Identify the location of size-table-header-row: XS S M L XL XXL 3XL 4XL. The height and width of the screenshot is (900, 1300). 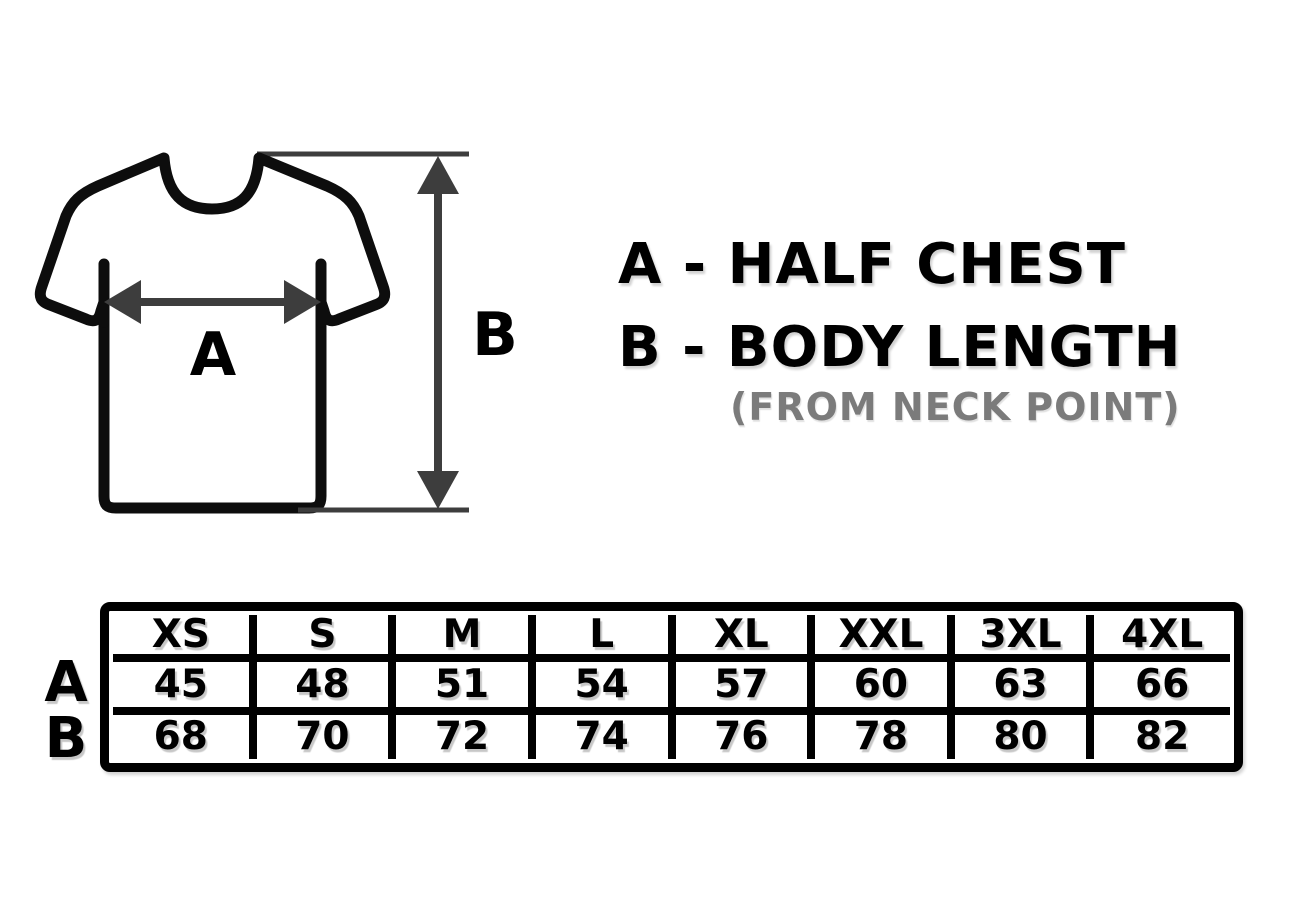
(671, 636).